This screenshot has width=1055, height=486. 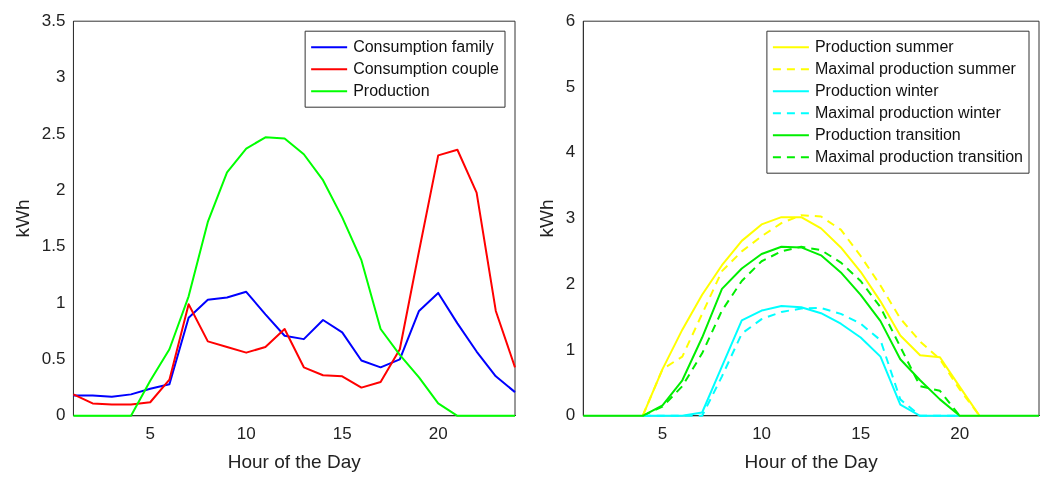 I want to click on legend-label: Production, so click(x=391, y=90).